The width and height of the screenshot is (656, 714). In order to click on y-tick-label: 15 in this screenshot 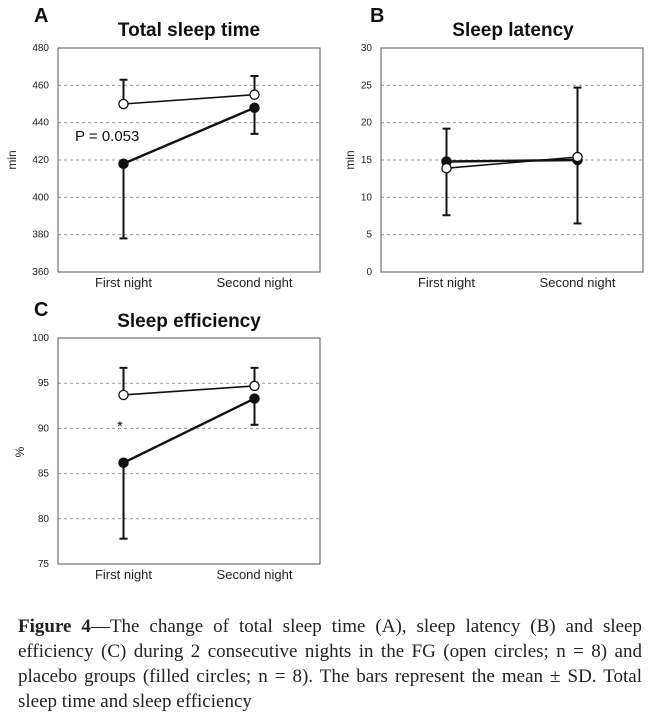, I will do `click(367, 160)`.